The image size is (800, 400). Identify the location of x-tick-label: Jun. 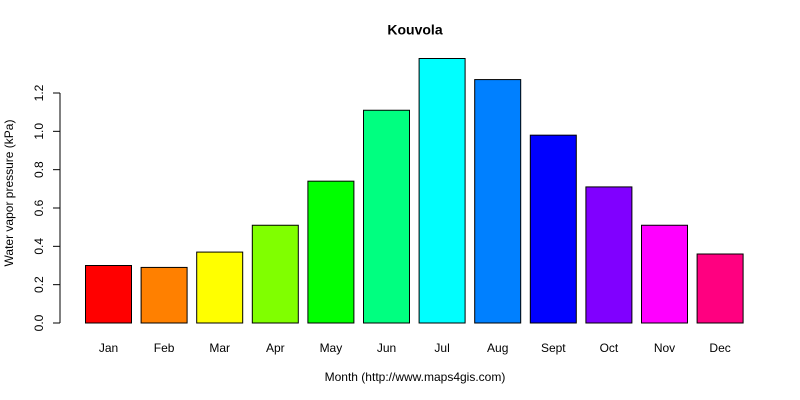
(386, 348).